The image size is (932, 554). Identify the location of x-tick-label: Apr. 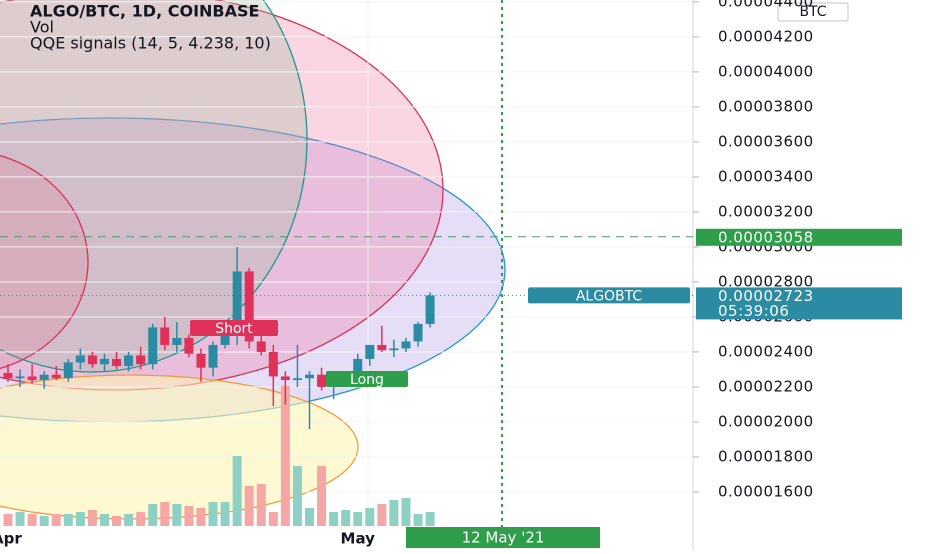
(11, 539).